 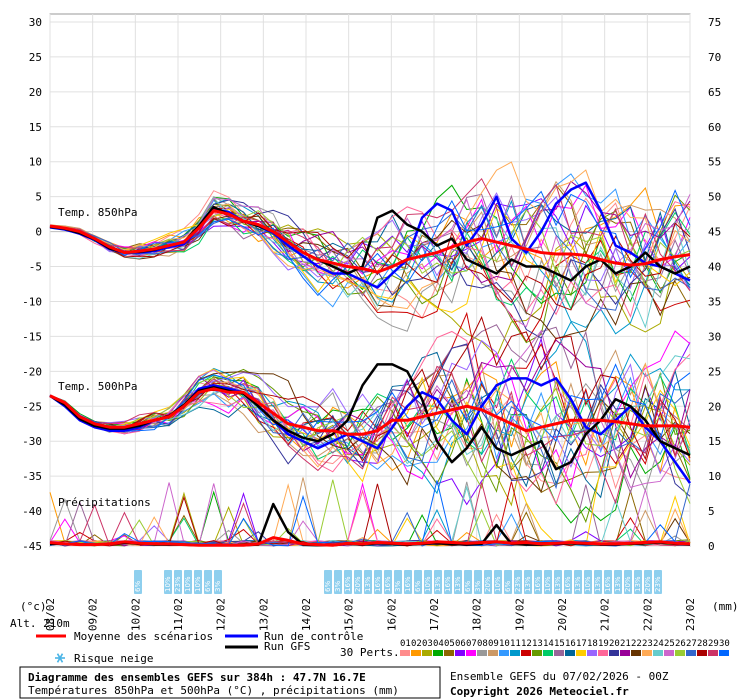 What do you see at coordinates (434, 614) in the screenshot?
I see `x-tick-label: 17/02` at bounding box center [434, 614].